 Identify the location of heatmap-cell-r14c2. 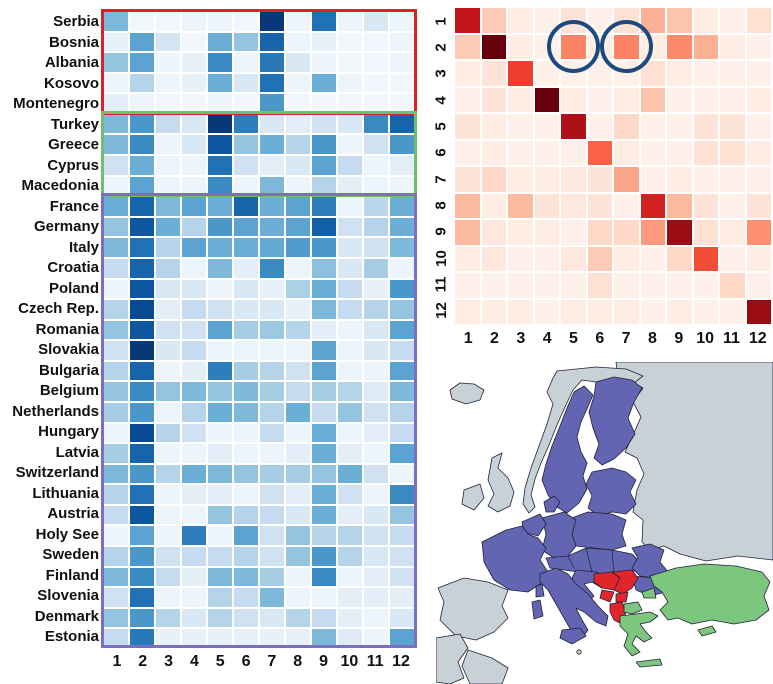
(142, 289).